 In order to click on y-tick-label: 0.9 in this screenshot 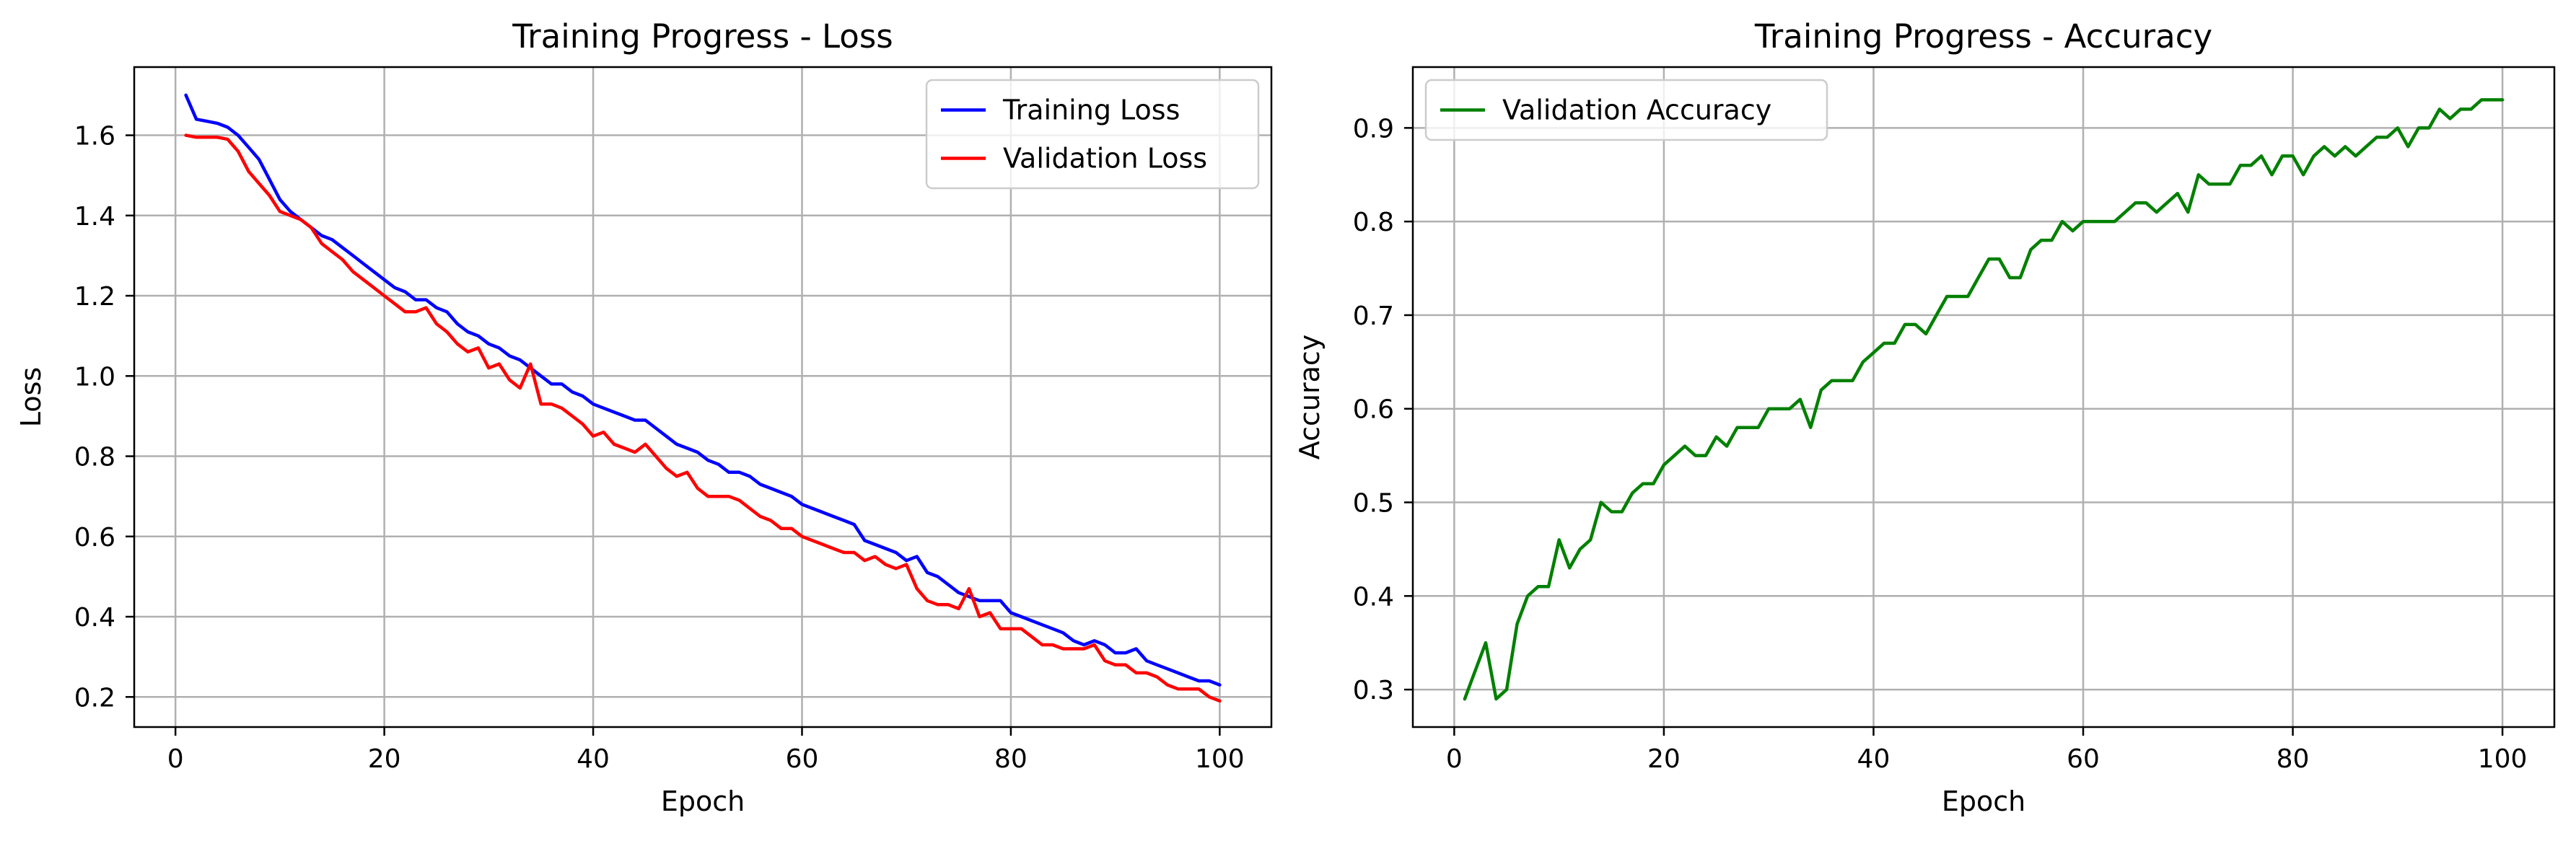, I will do `click(1373, 129)`.